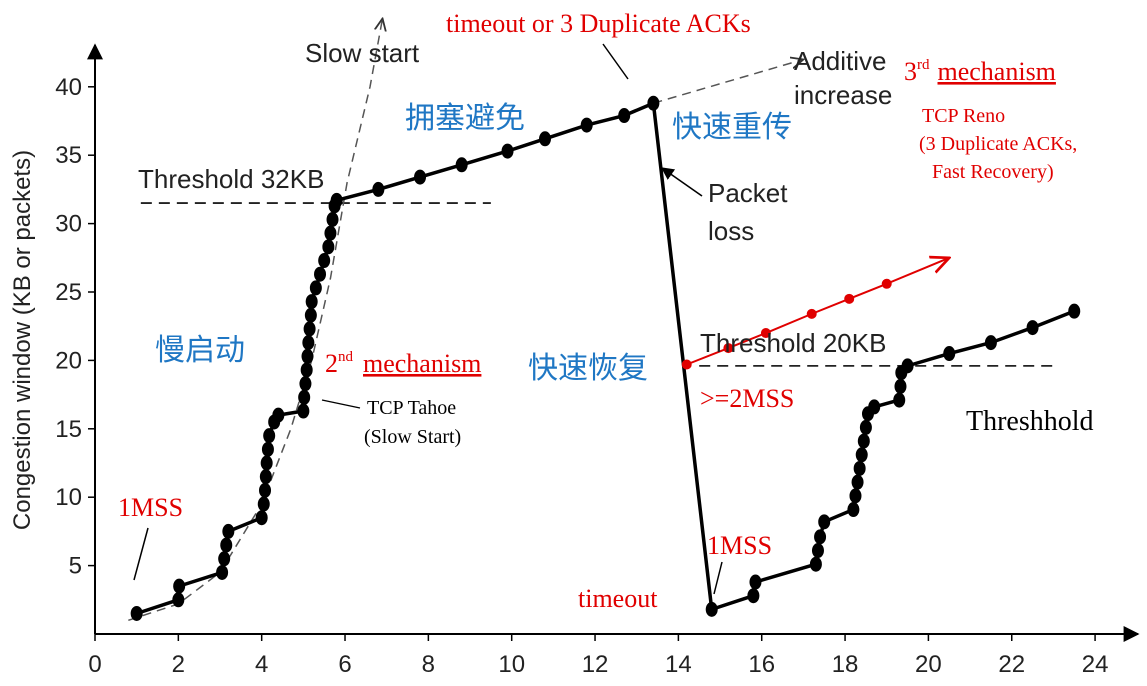 The image size is (1147, 686). Describe the element at coordinates (1030, 421) in the screenshot. I see `annotation-threshhold: Threshhold` at that location.